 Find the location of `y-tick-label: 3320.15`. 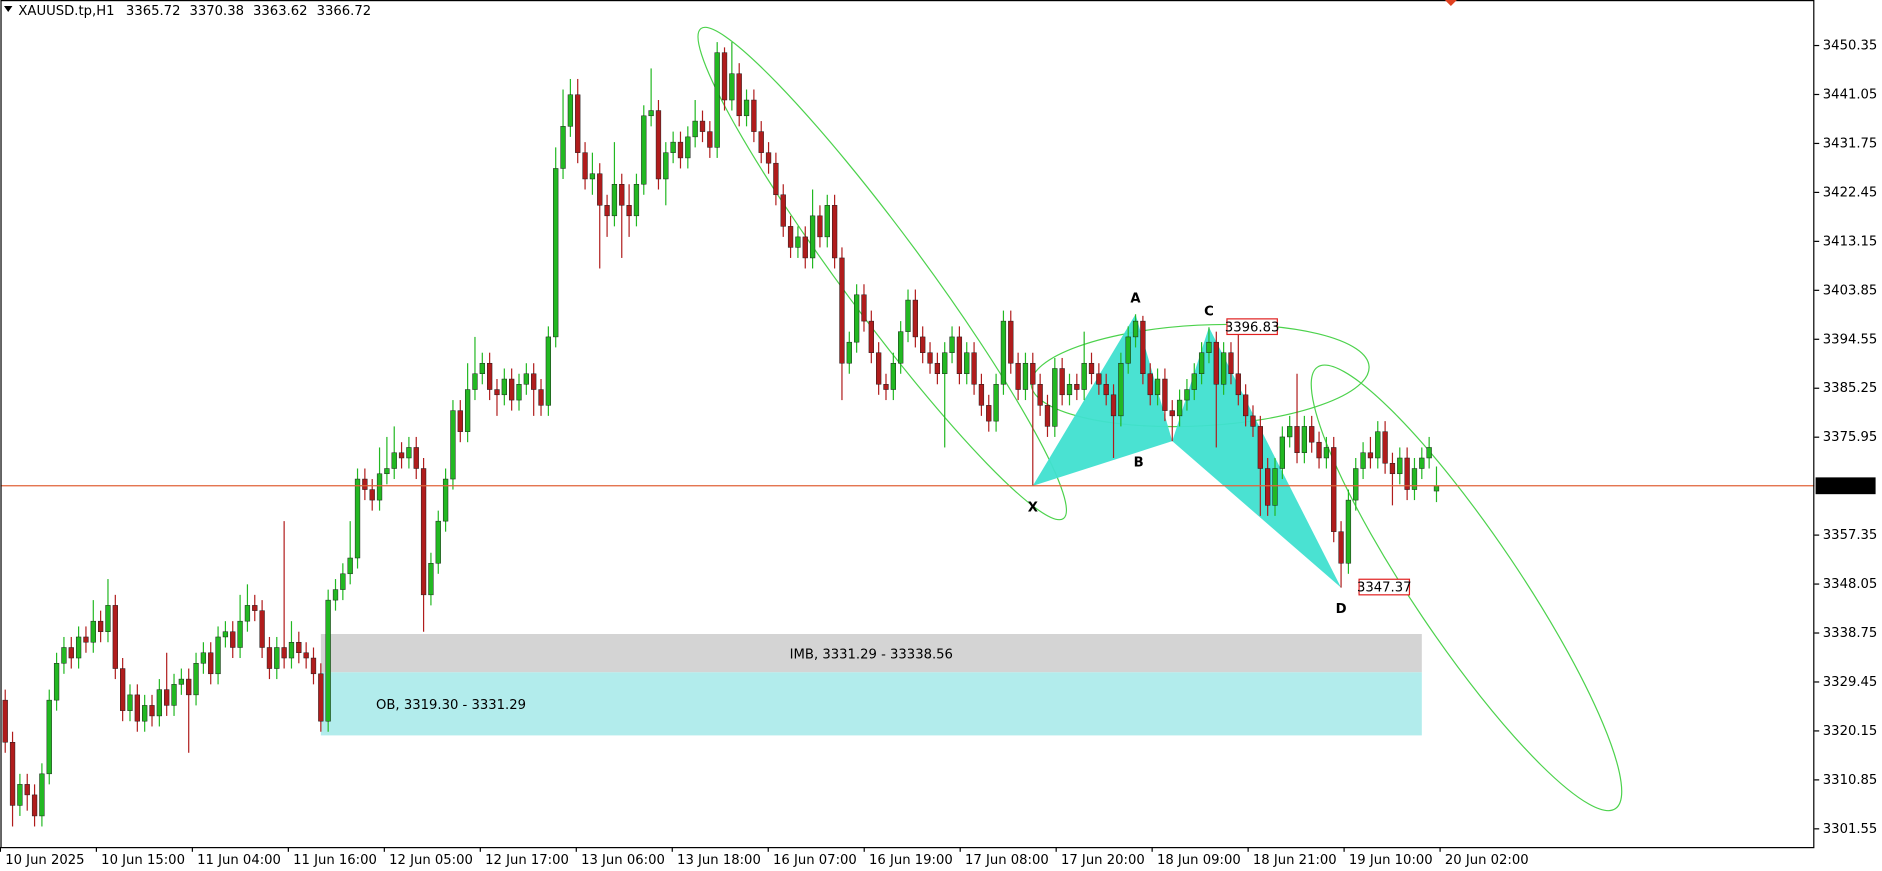

y-tick-label: 3320.15 is located at coordinates (1850, 731).